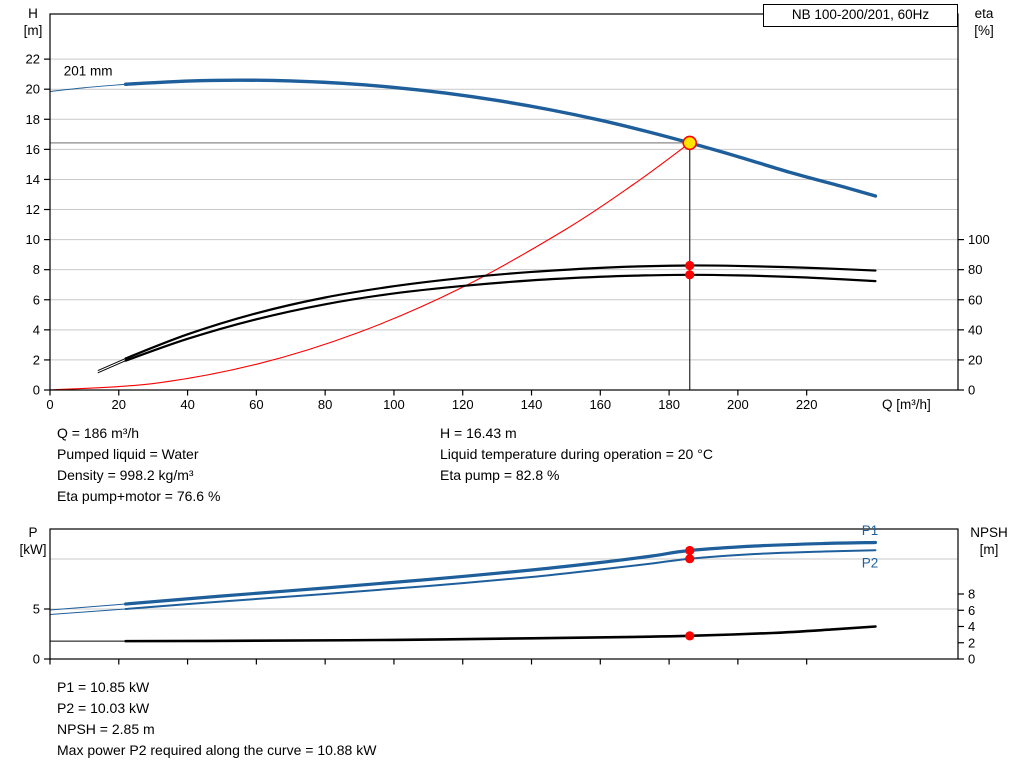  I want to click on y-right-tick-label: 6, so click(971, 610).